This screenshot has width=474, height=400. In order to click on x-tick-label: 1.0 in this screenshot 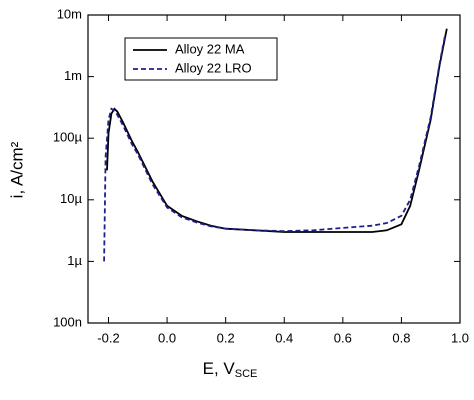, I will do `click(460, 337)`.